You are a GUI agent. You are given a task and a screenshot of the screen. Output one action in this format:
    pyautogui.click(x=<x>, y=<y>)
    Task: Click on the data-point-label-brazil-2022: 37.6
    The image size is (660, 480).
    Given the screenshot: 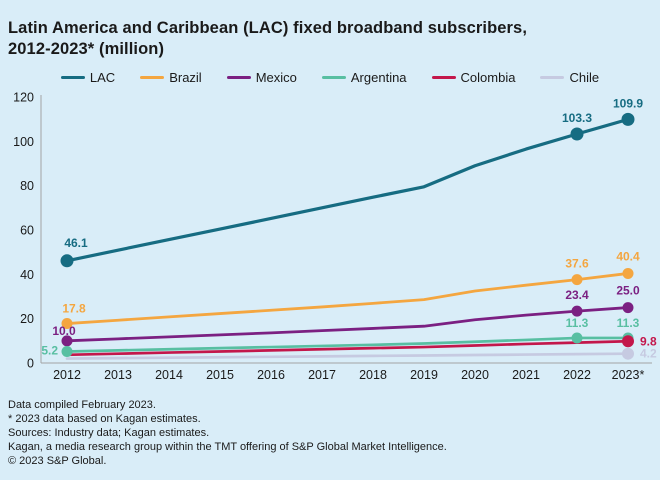 What is the action you would take?
    pyautogui.click(x=577, y=264)
    